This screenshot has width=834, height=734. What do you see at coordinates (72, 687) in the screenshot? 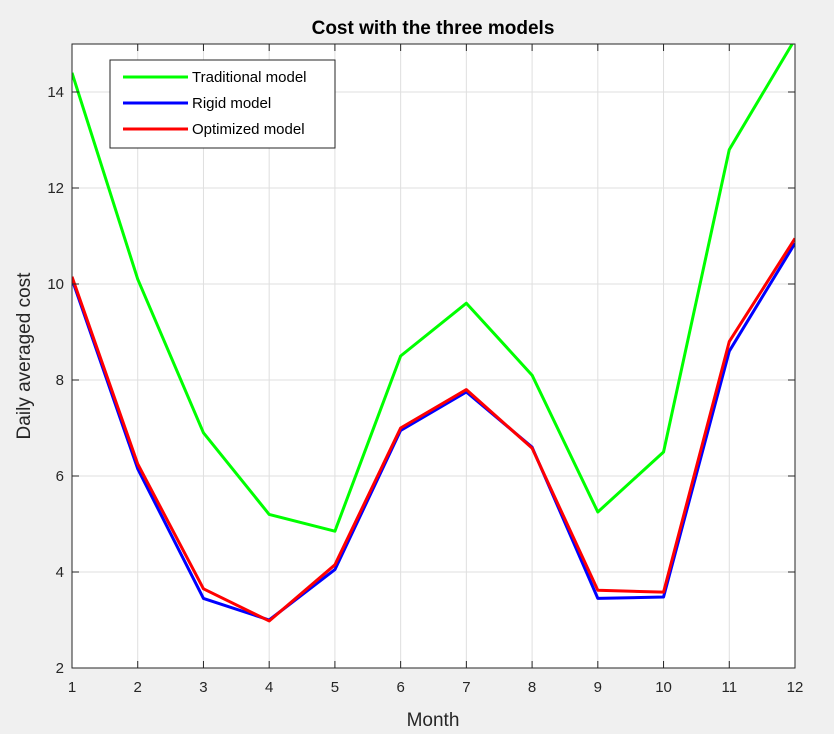
I see `x-tick-label: 1` at bounding box center [72, 687].